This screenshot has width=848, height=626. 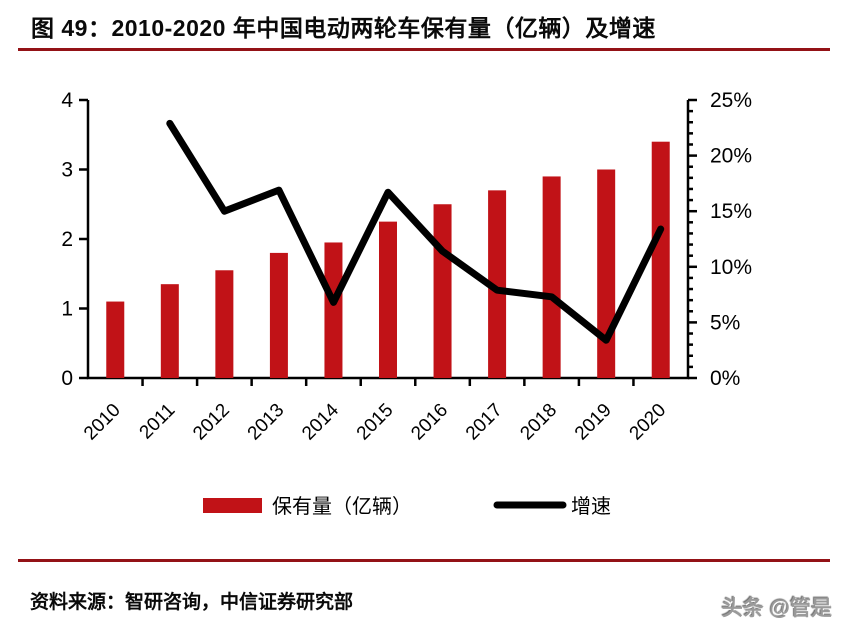 What do you see at coordinates (497, 284) in the screenshot?
I see `bar-2017` at bounding box center [497, 284].